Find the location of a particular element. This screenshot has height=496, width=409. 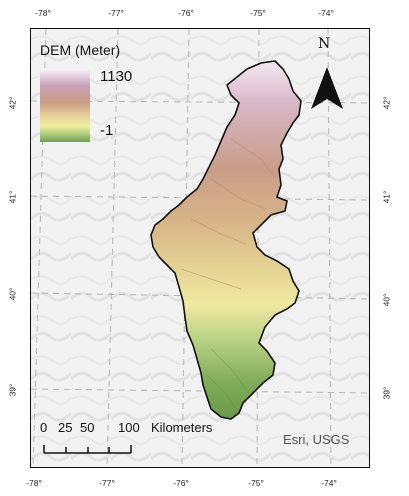

scale-label: 0 is located at coordinates (44, 427).